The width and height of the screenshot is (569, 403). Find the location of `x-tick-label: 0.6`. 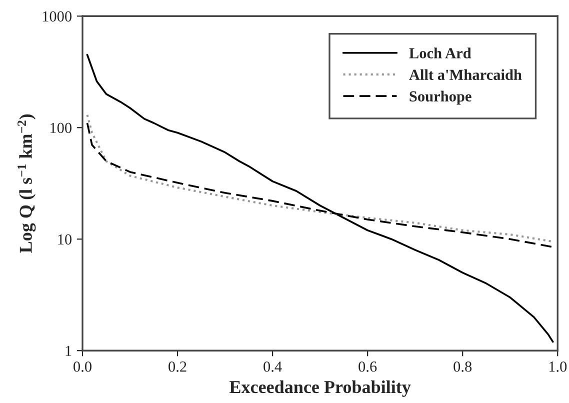

x-tick-label: 0.6 is located at coordinates (367, 366).